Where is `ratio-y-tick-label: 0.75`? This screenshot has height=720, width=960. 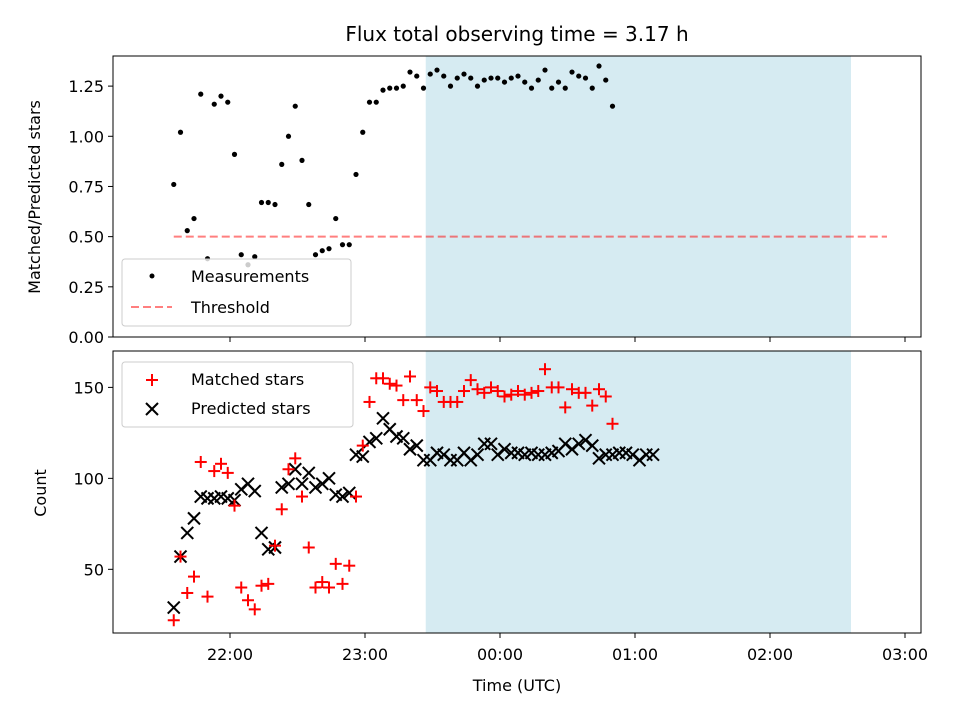 ratio-y-tick-label: 0.75 is located at coordinates (86, 186).